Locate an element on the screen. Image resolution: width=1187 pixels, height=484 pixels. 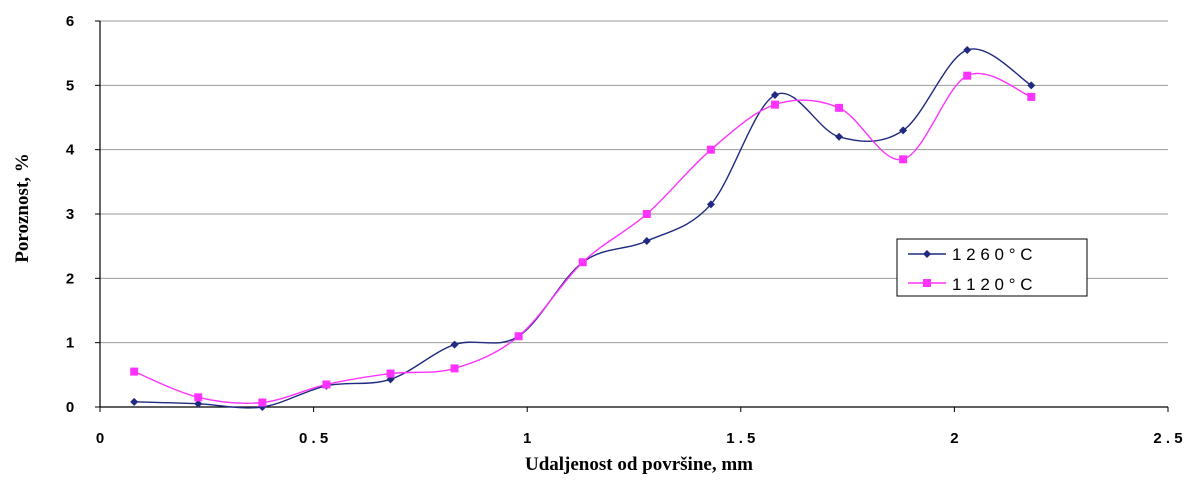
x-tick-label-4: 2 is located at coordinates (954, 438).